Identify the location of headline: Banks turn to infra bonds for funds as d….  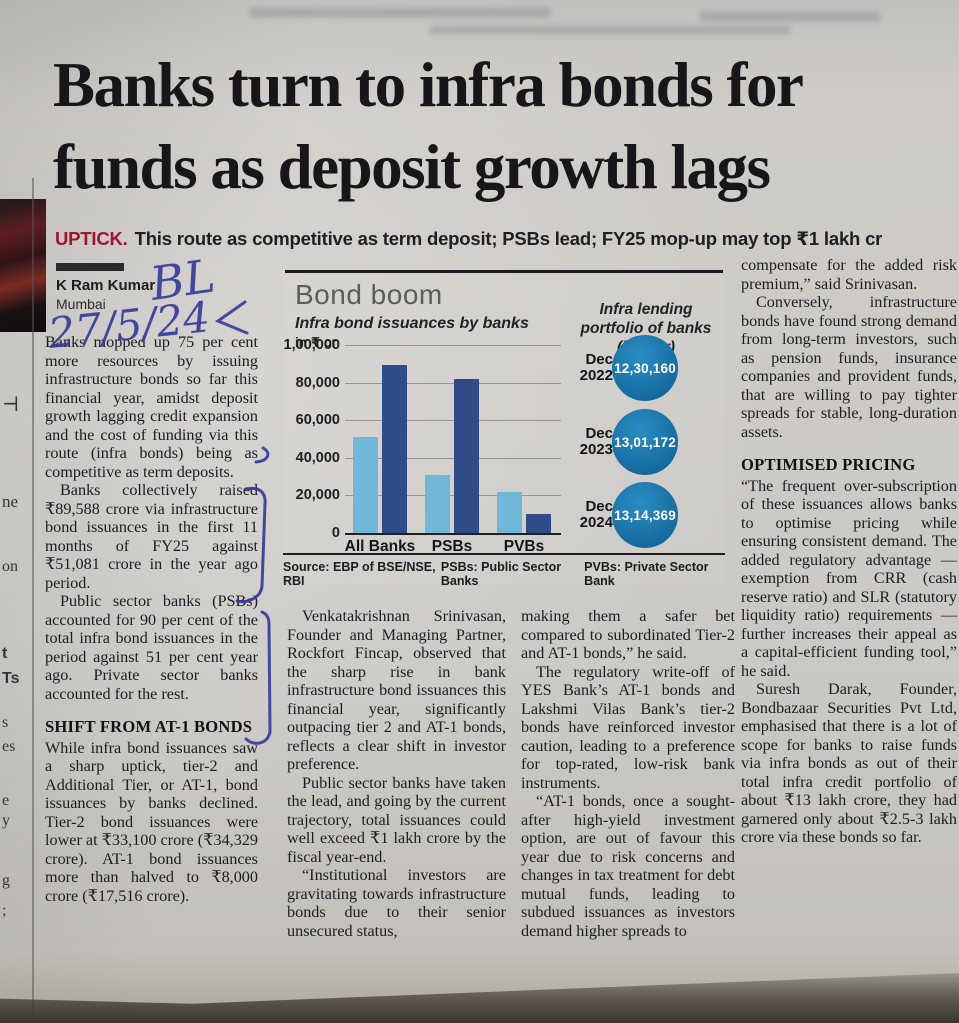
(498, 126).